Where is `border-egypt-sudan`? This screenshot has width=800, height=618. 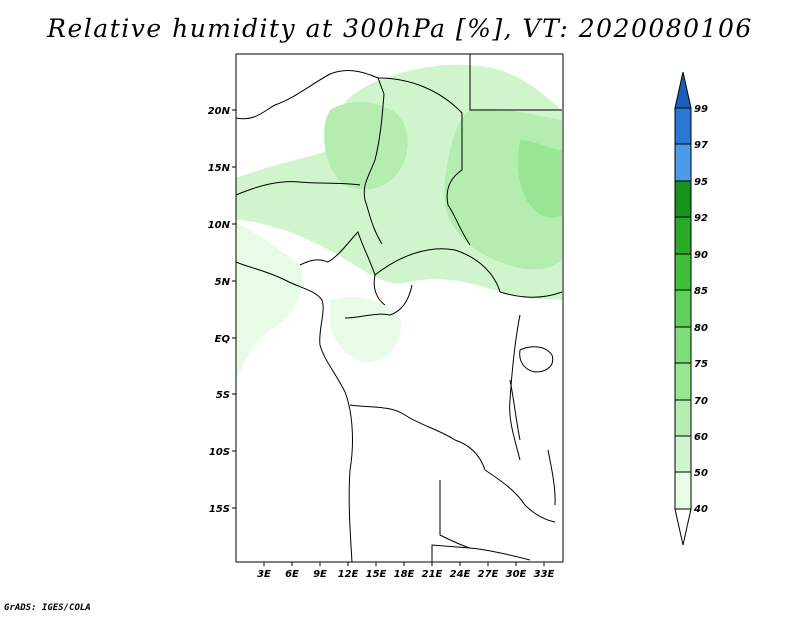 border-egypt-sudan is located at coordinates (515, 82).